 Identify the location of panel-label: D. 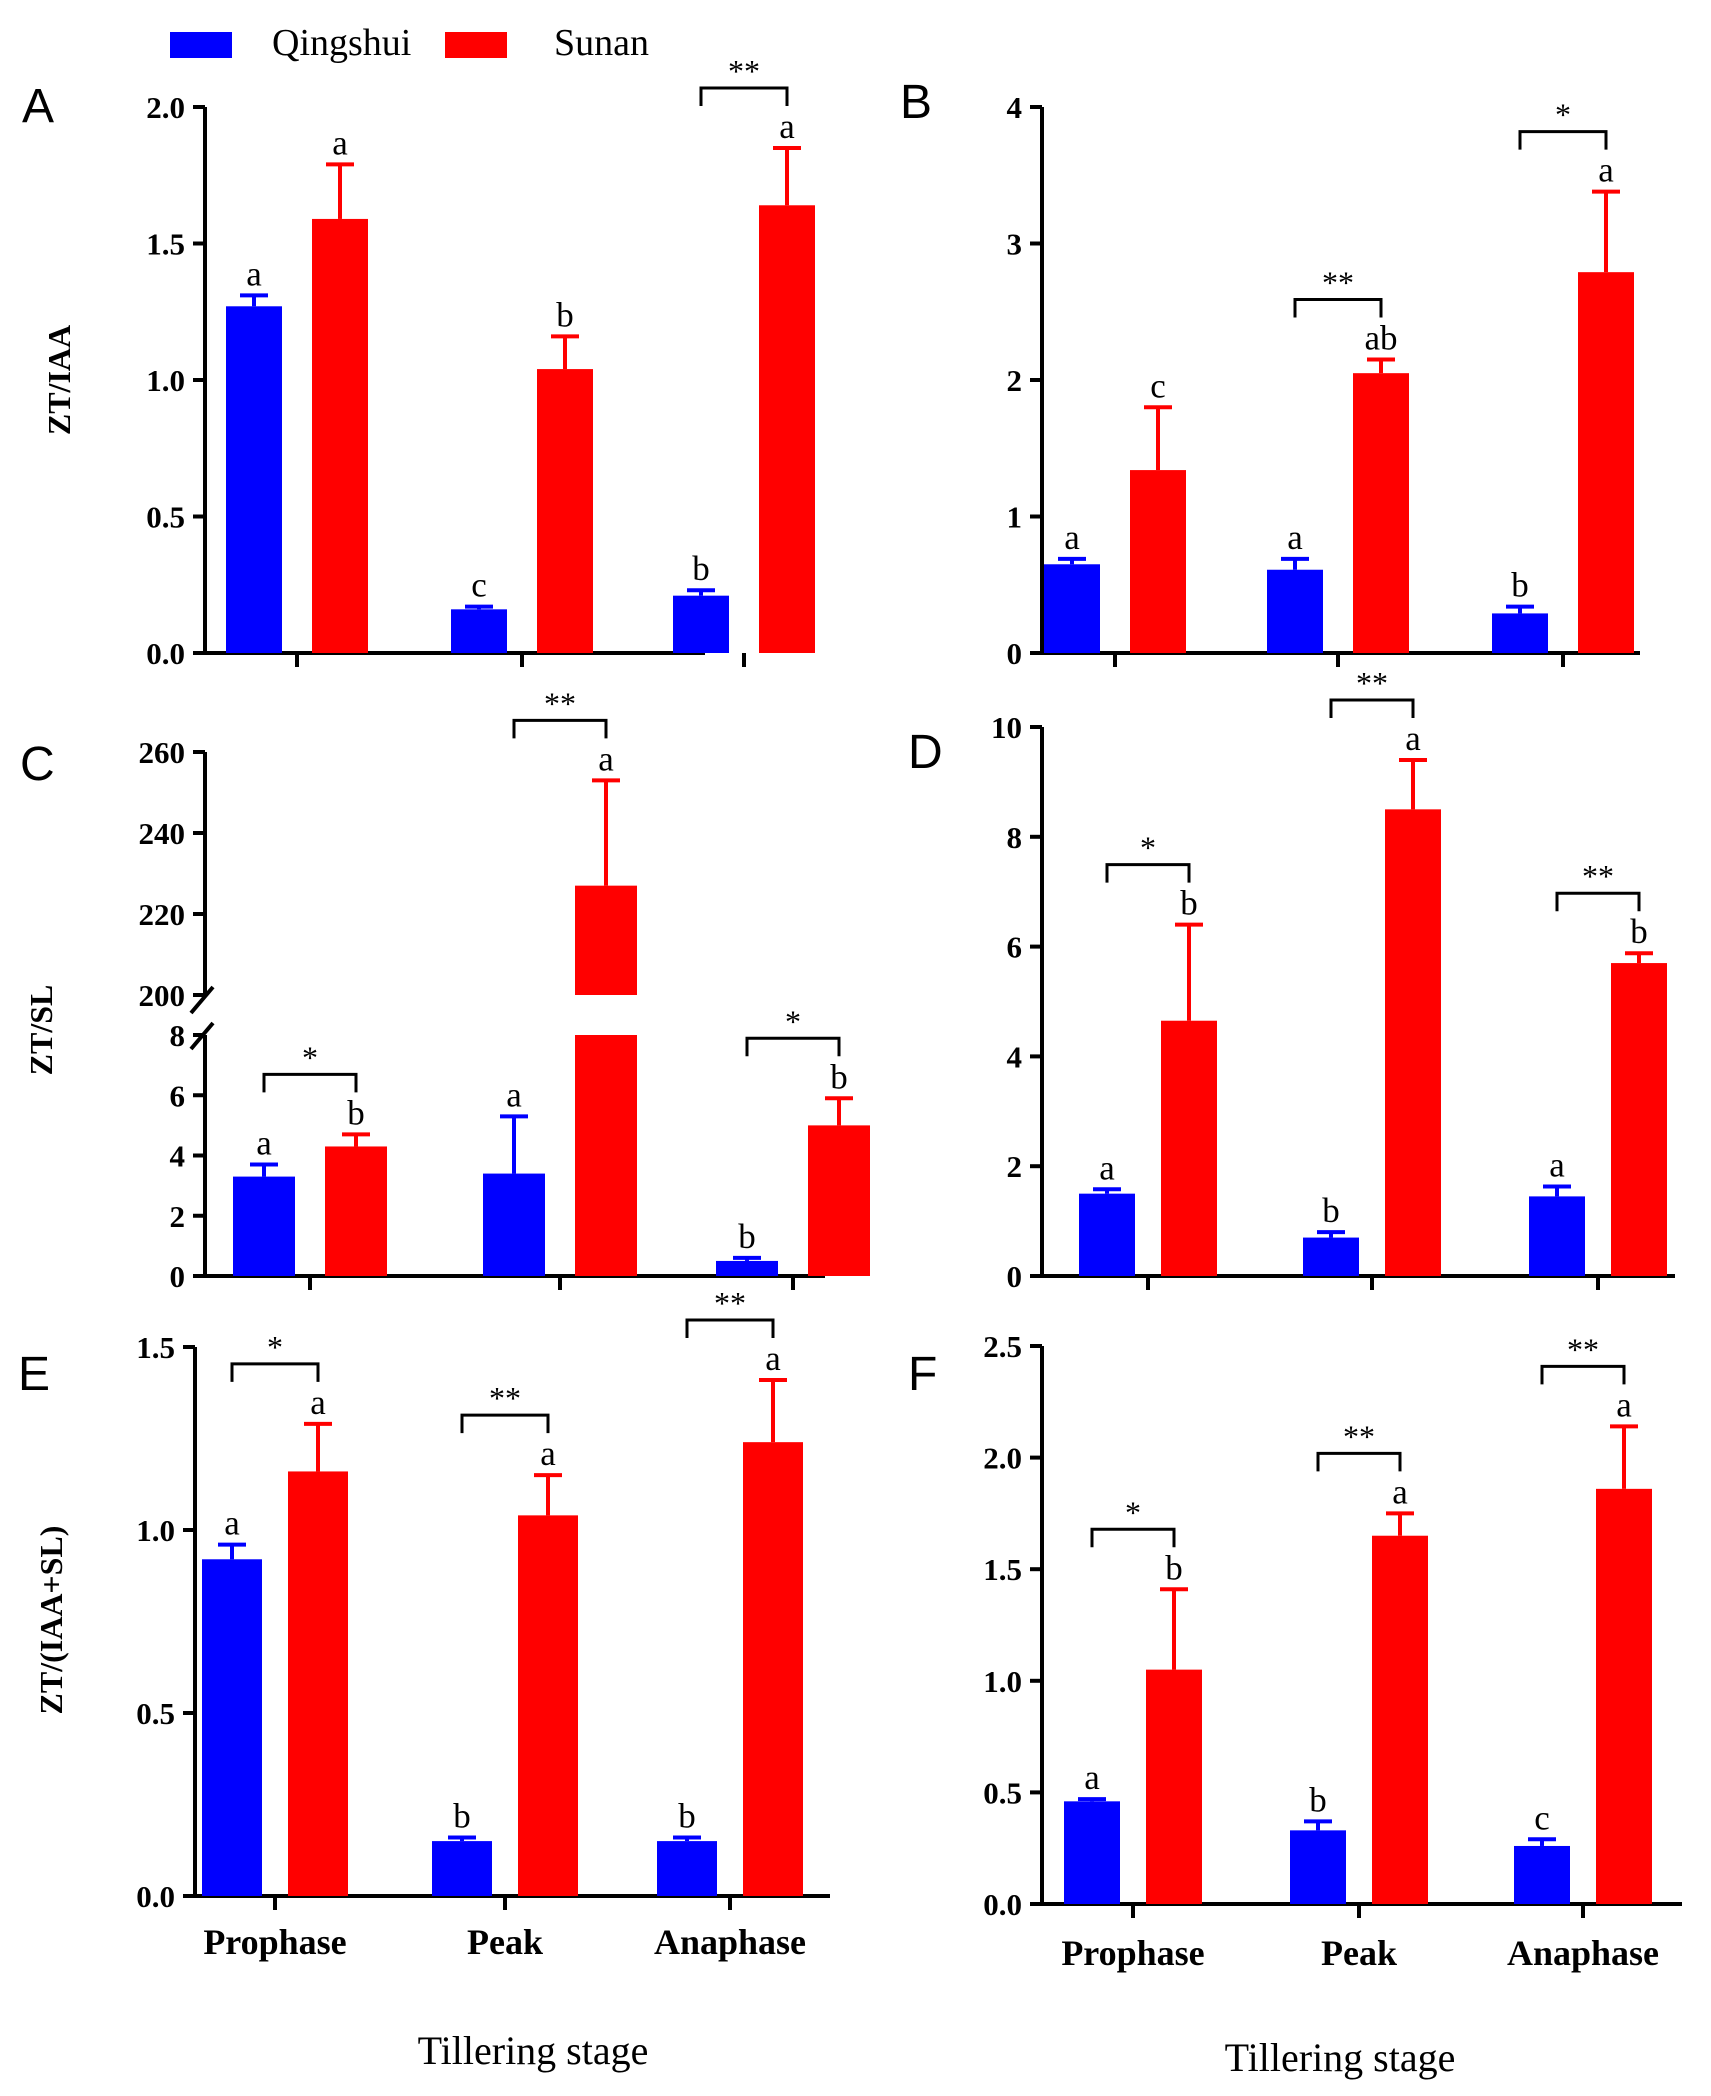
(925, 752).